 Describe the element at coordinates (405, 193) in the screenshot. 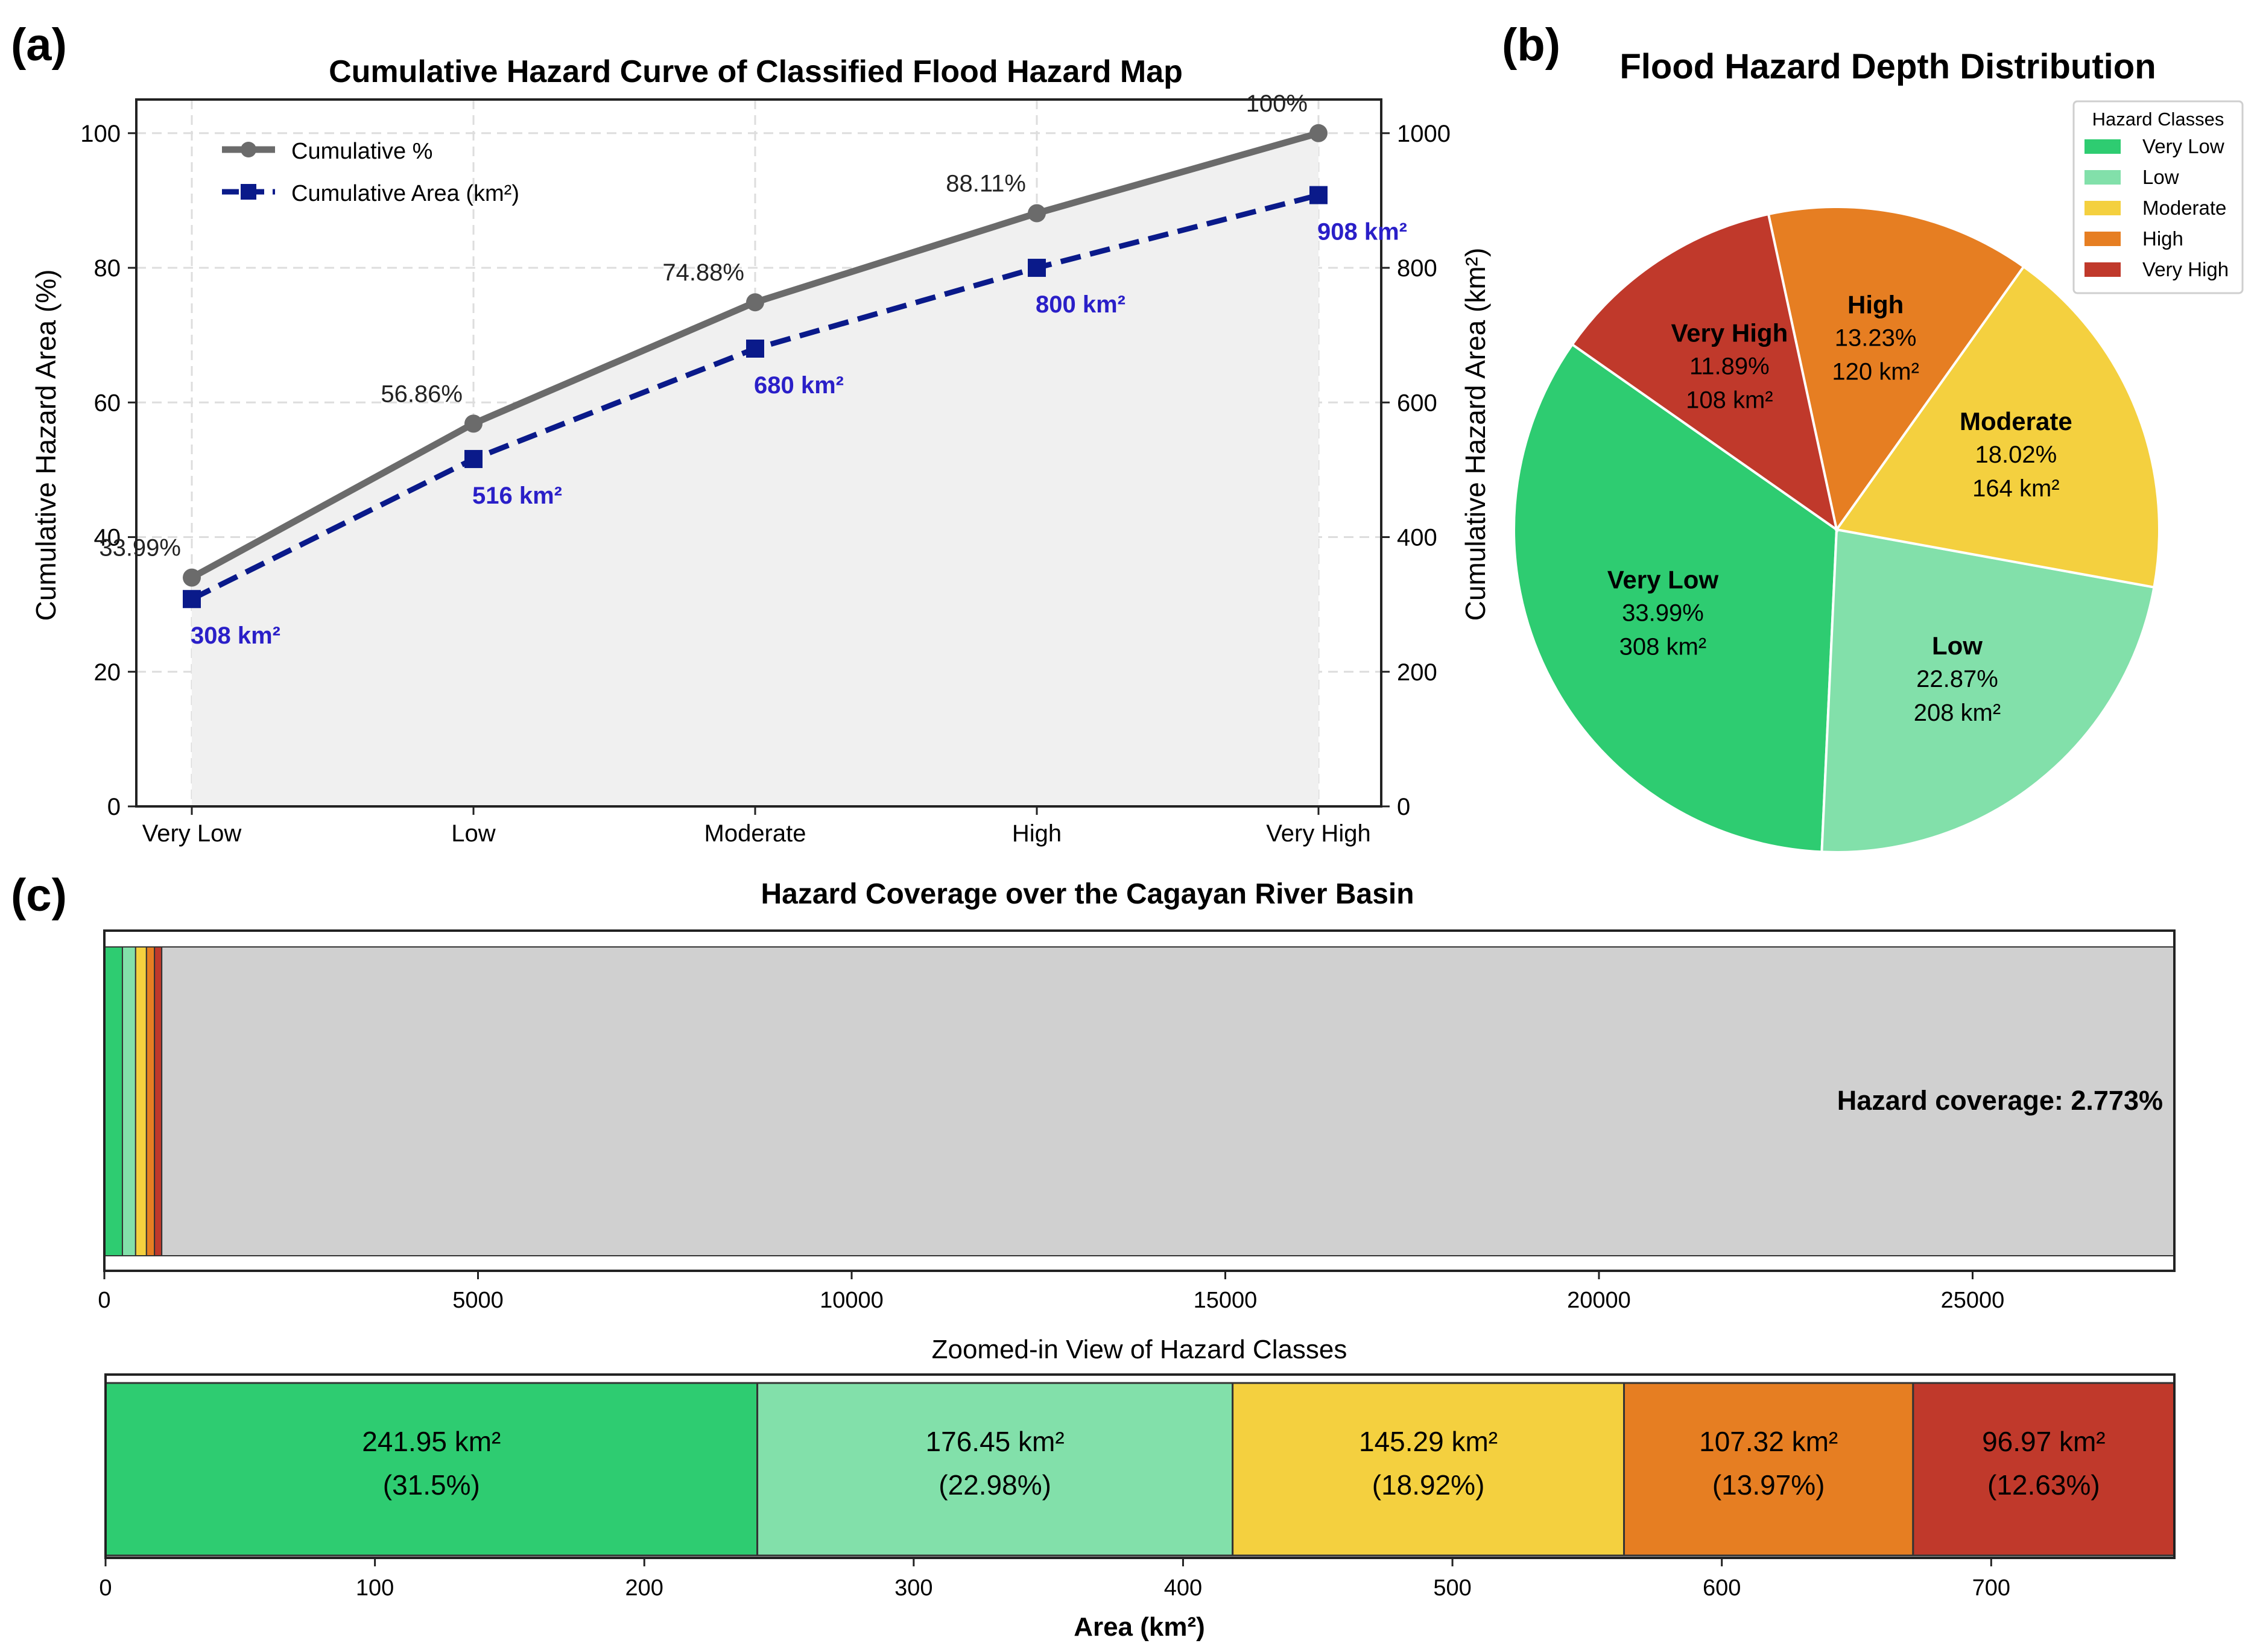

I see `legend-area-label: Cumulative Area (km²)` at that location.